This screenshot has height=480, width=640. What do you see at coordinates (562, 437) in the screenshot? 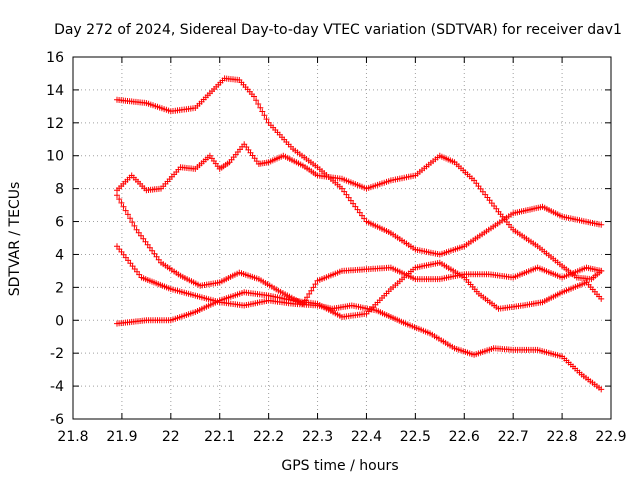
I see `x-tick-label: 22.8` at bounding box center [562, 437].